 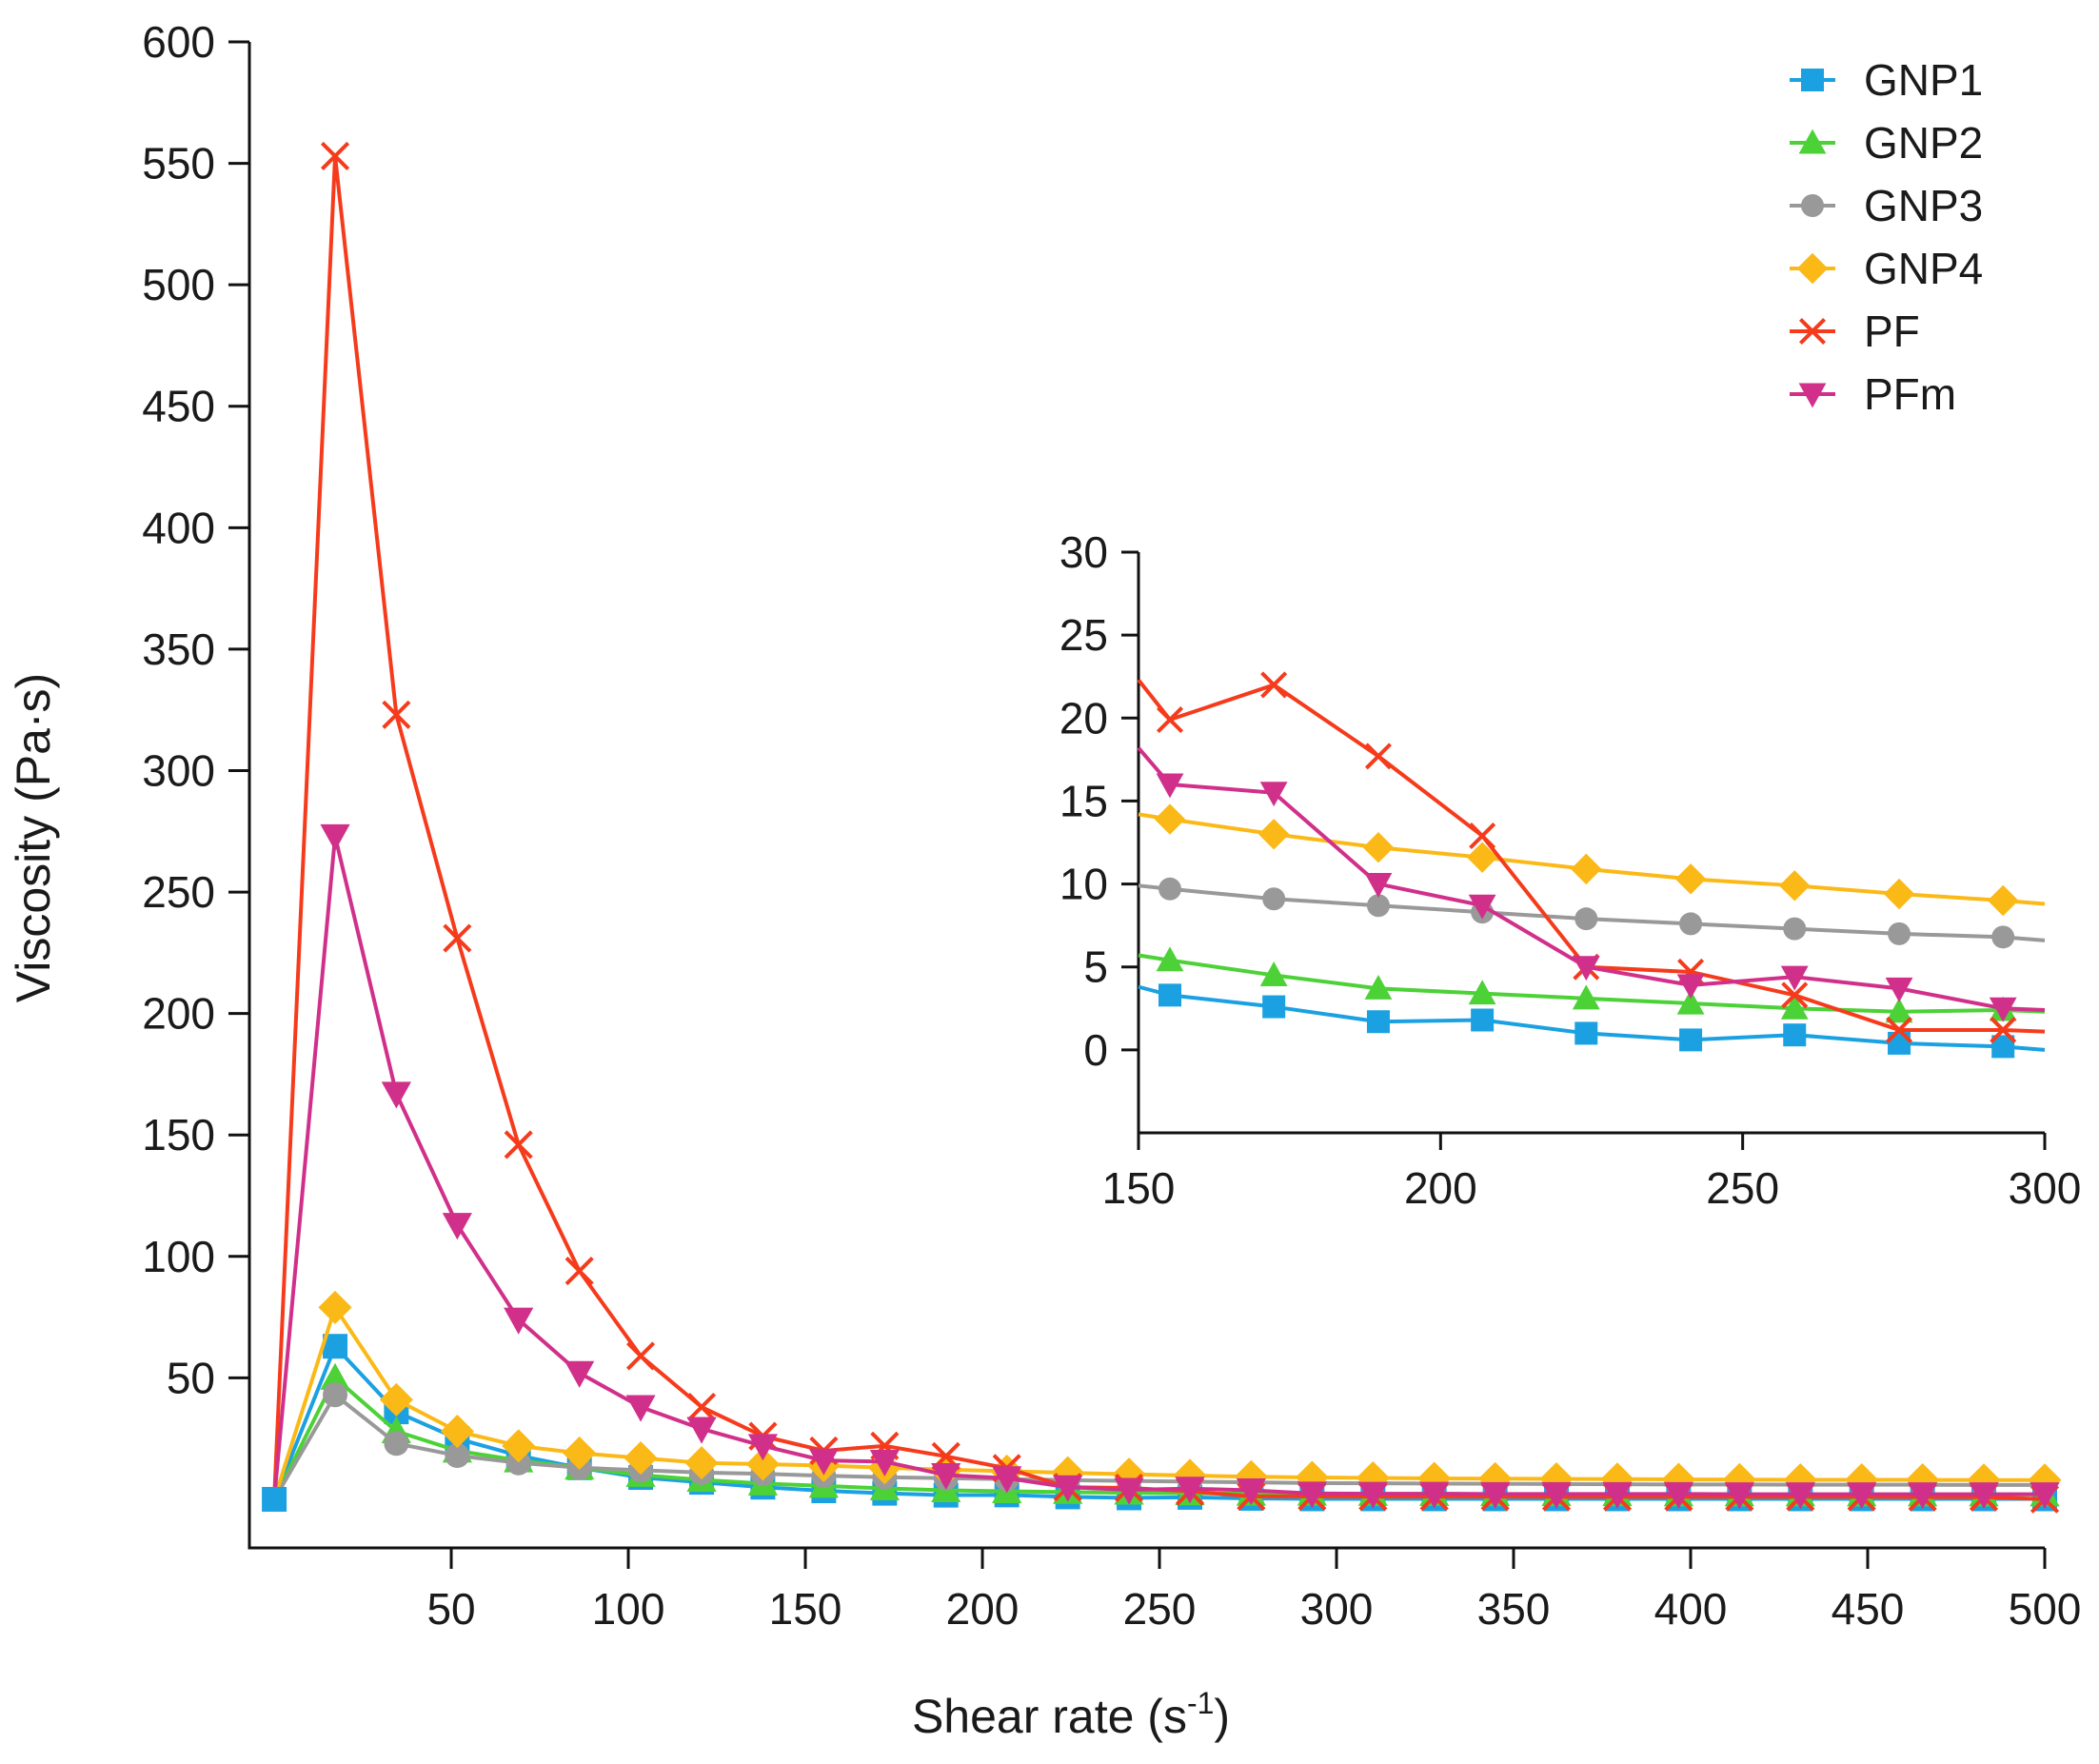 I want to click on legend-marker-gnp2, so click(x=1812, y=141).